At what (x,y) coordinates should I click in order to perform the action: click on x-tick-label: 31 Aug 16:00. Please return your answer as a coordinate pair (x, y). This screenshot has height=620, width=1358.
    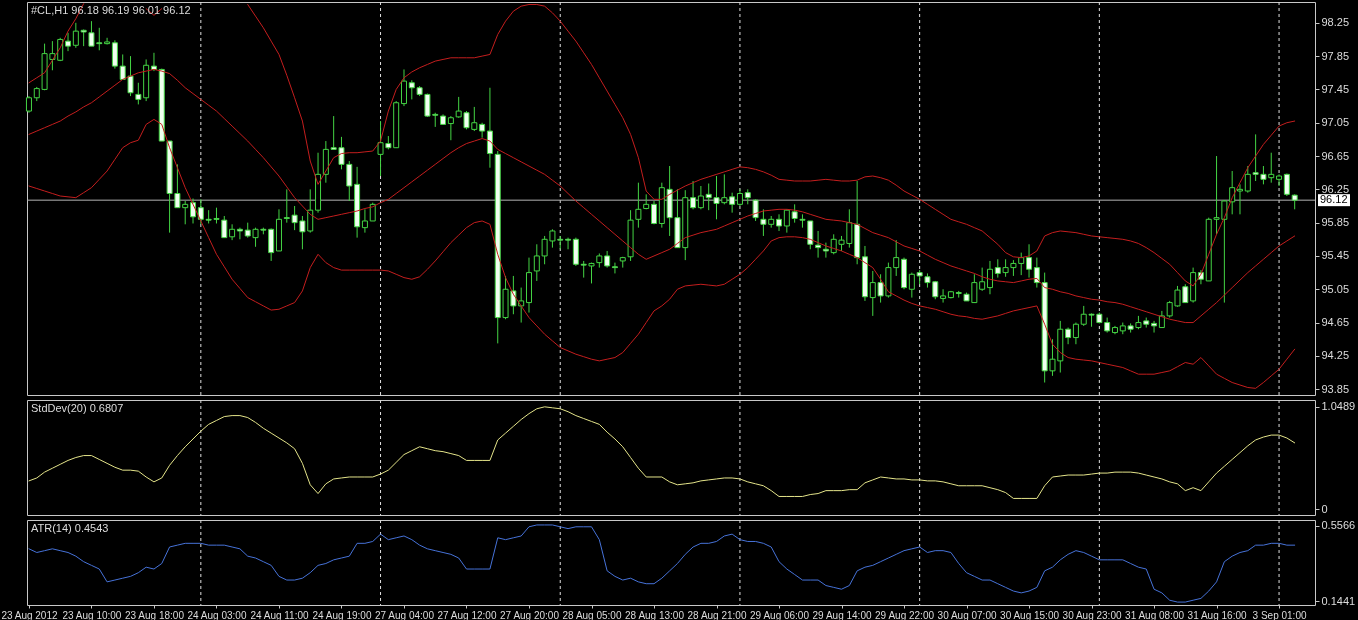
    Looking at the image, I should click on (1217, 614).